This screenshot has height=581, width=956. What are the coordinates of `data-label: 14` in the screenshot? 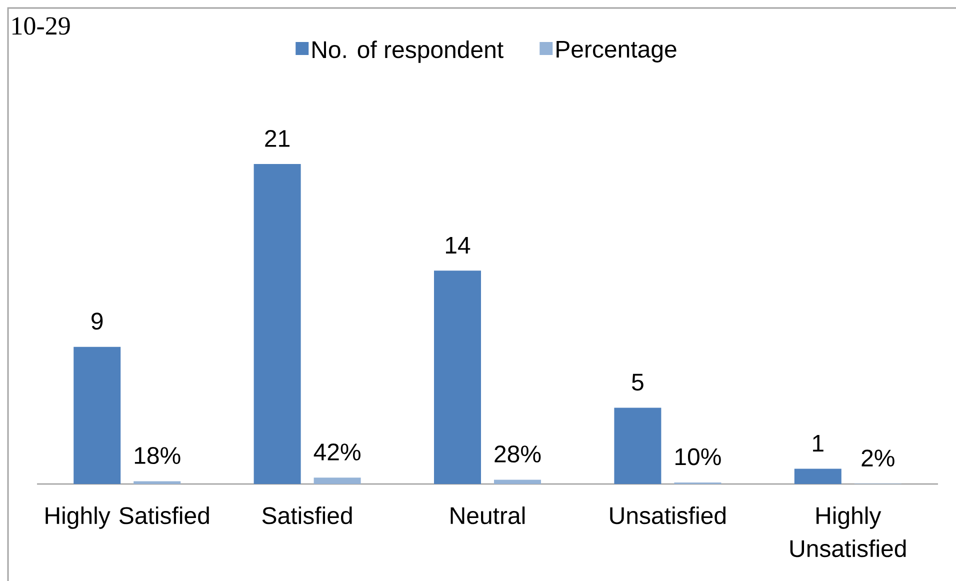 It's located at (458, 245).